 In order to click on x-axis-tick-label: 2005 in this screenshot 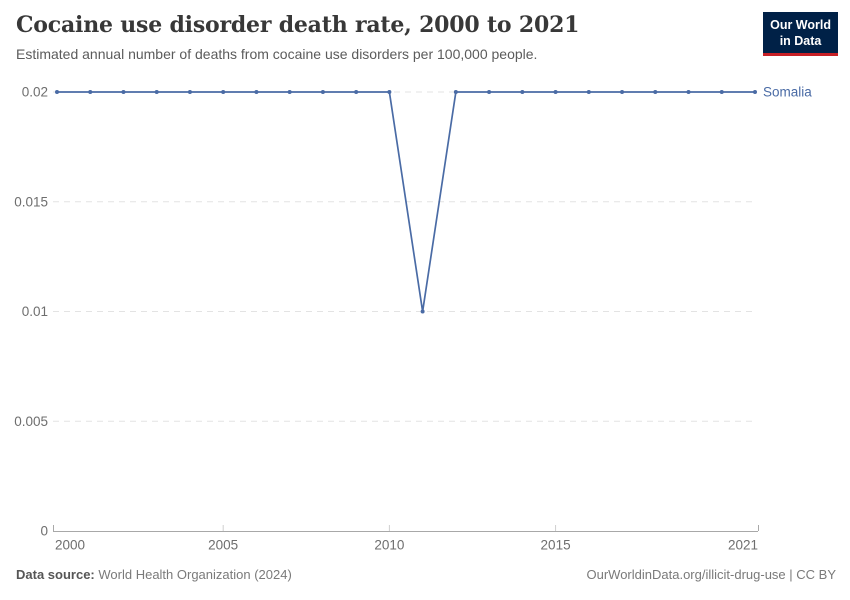, I will do `click(223, 545)`.